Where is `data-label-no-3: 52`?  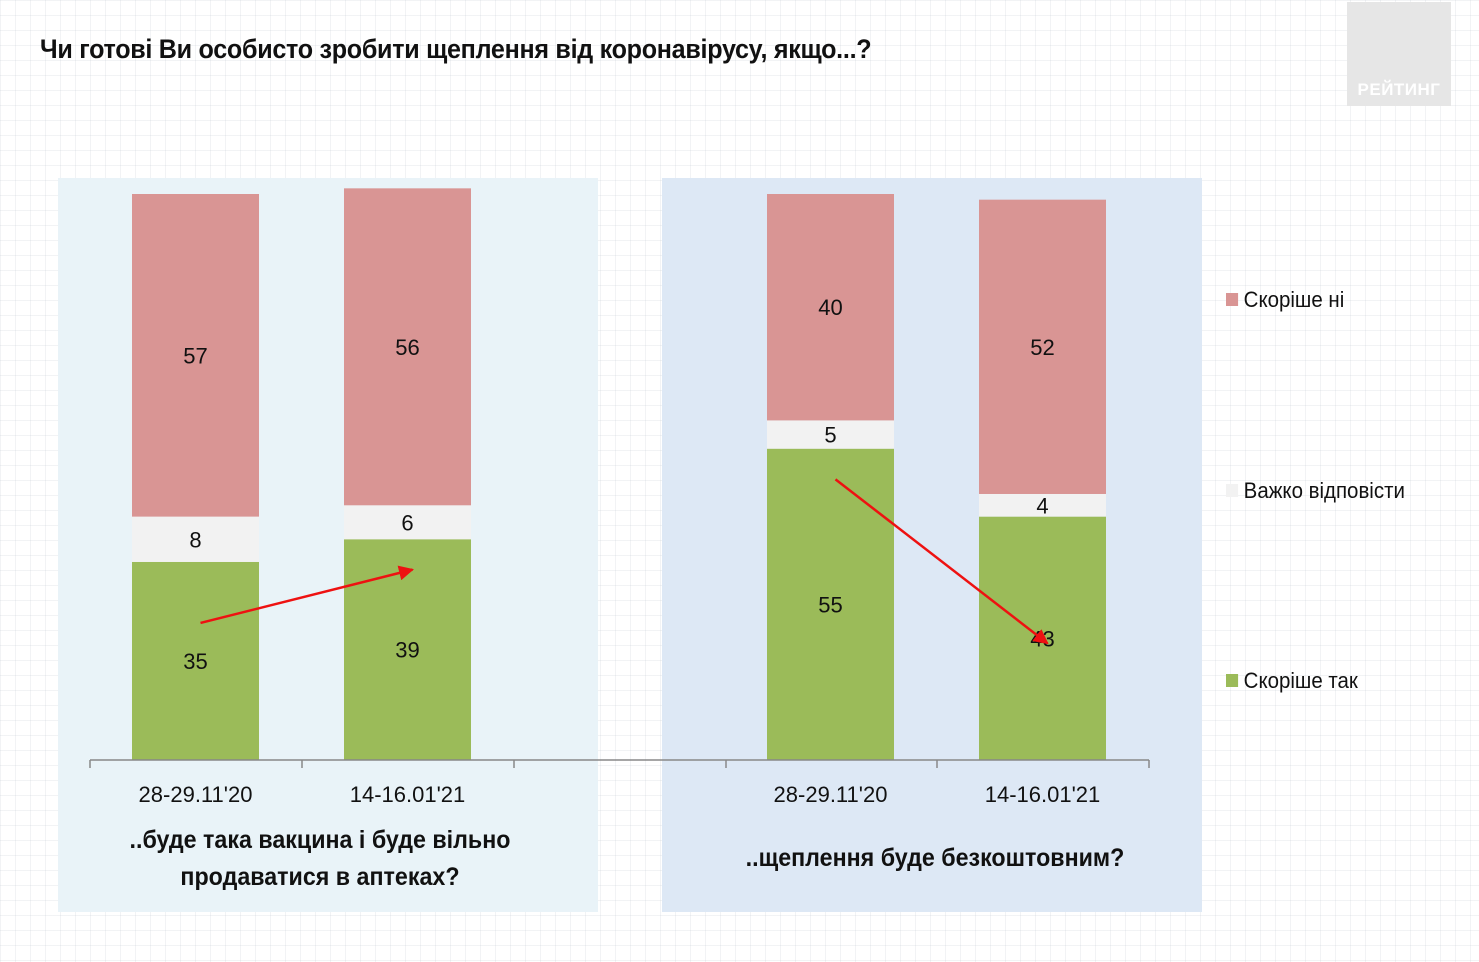
data-label-no-3: 52 is located at coordinates (1042, 347).